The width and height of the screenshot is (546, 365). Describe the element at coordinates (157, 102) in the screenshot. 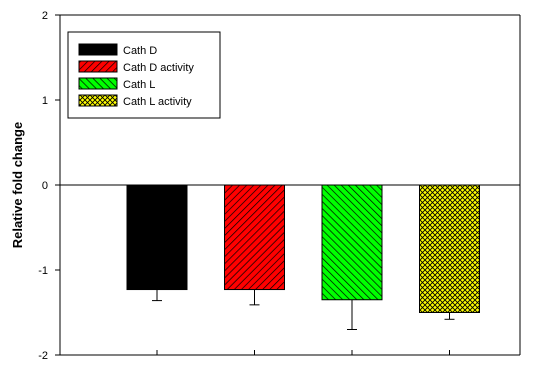

I see `legend-label: Cath L activity` at that location.